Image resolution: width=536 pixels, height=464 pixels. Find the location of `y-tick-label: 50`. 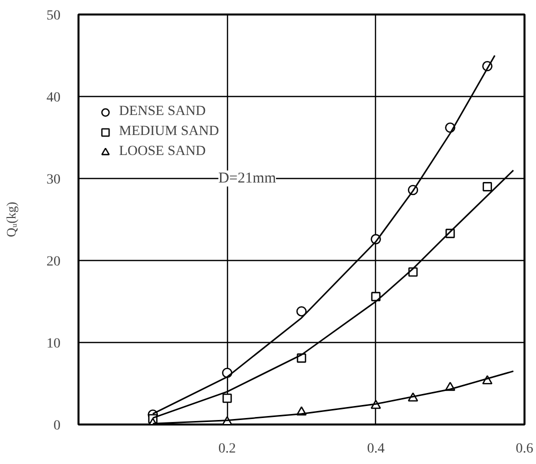

y-tick-label: 50 is located at coordinates (53, 16).